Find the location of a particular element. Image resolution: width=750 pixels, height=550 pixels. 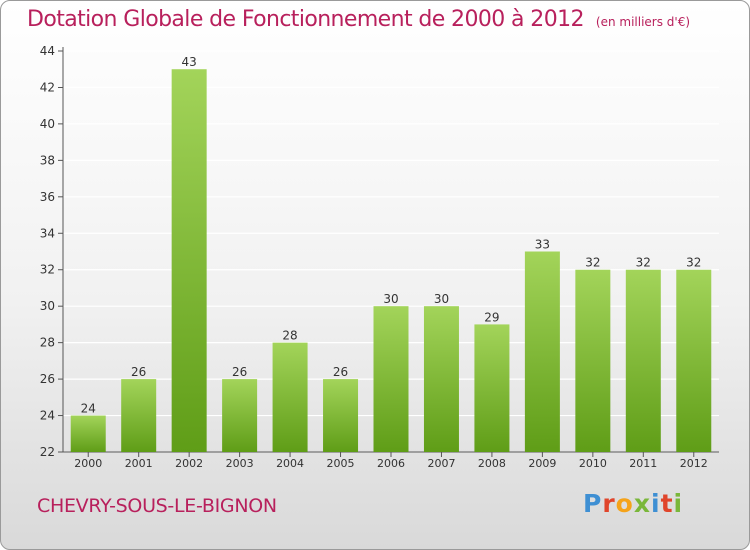

y-tick-label: 36 is located at coordinates (47, 197).